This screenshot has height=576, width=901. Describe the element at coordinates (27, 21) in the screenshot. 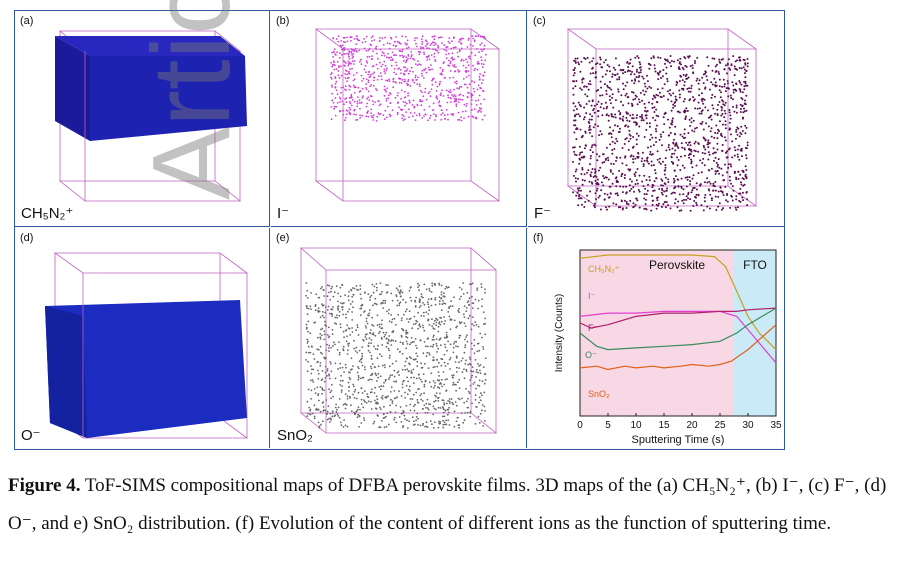

I see `panel-a-letter: (a)` at that location.